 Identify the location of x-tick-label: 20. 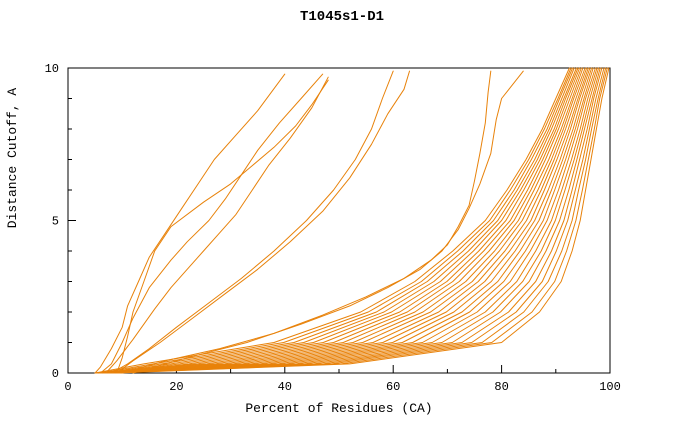
(176, 387).